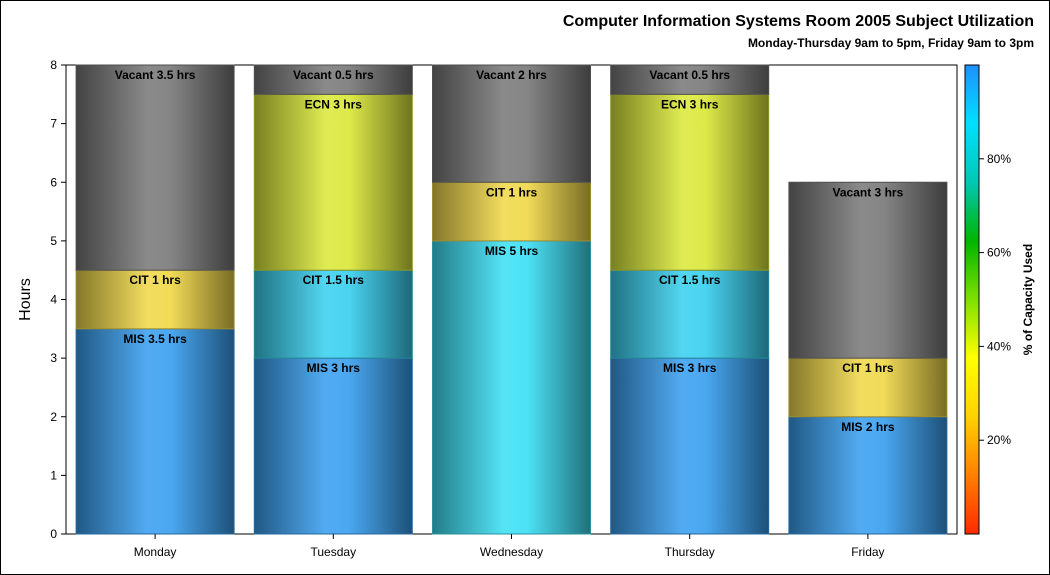 The width and height of the screenshot is (1050, 575). Describe the element at coordinates (511, 387) in the screenshot. I see `bar-segment-wednesday-mis` at that location.